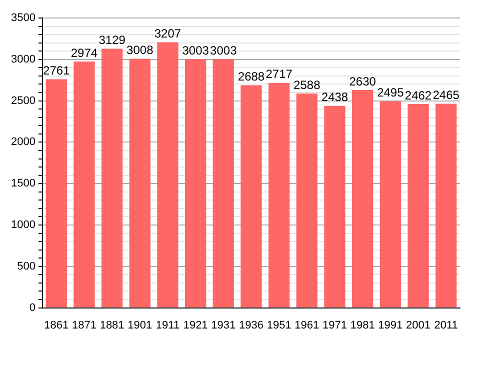 Image resolution: width=488 pixels, height=373 pixels. Describe the element at coordinates (112, 325) in the screenshot. I see `x-tick-label: 1881` at that location.